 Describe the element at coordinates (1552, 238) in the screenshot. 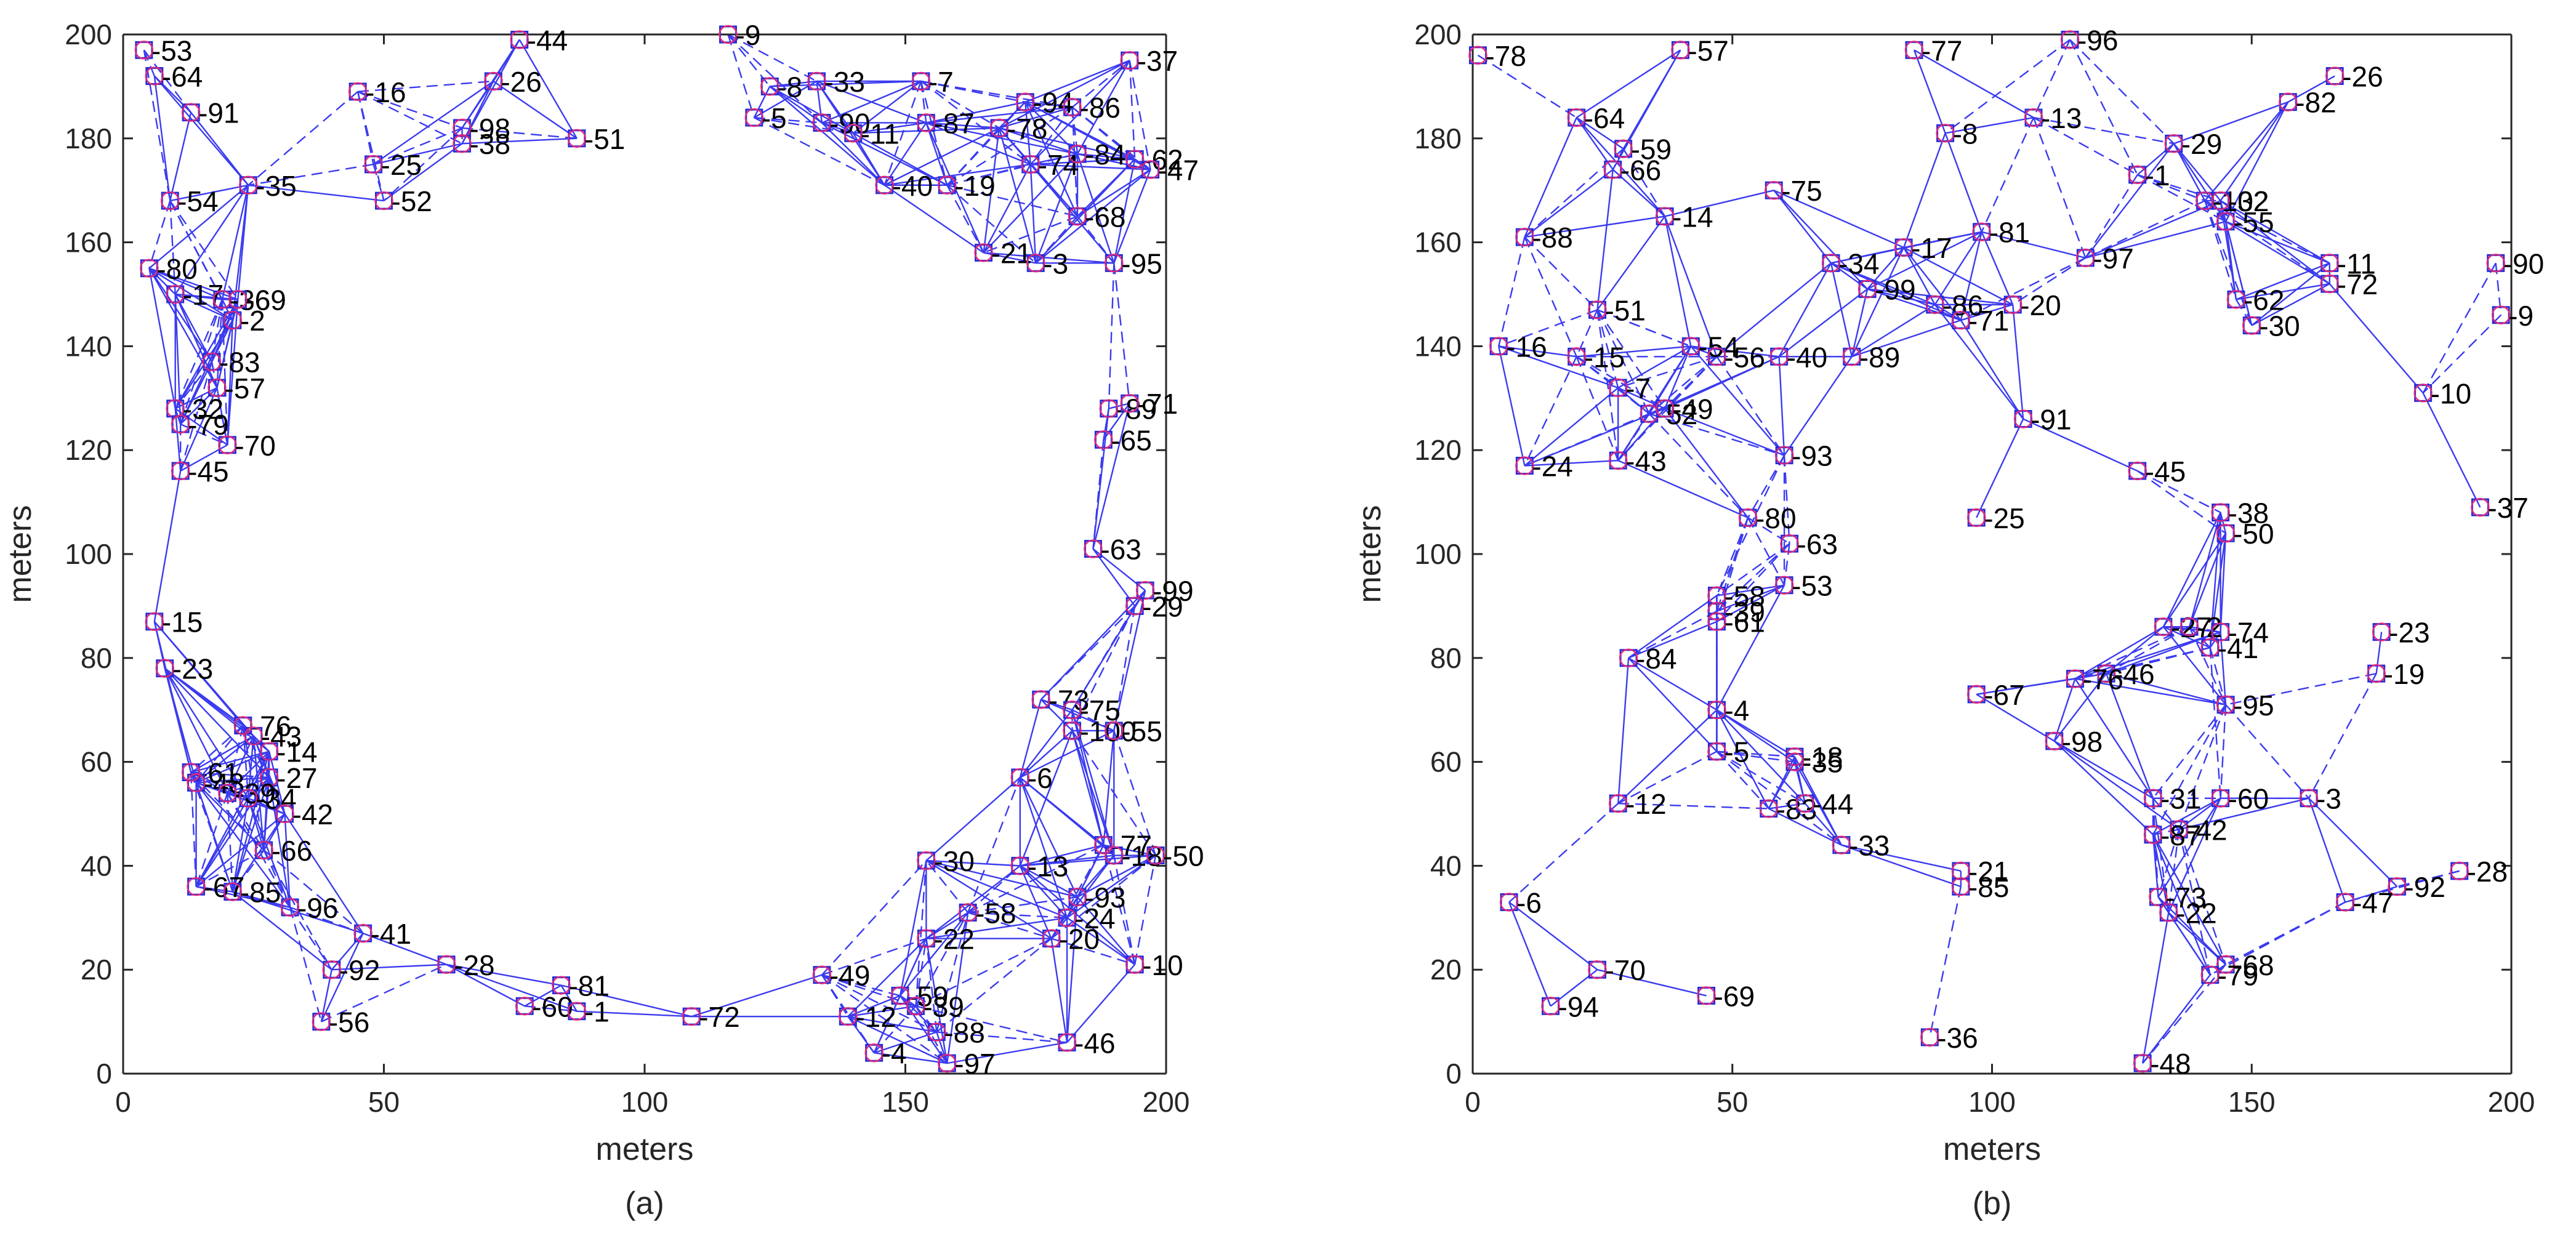

I see `node-id-label: -88` at that location.